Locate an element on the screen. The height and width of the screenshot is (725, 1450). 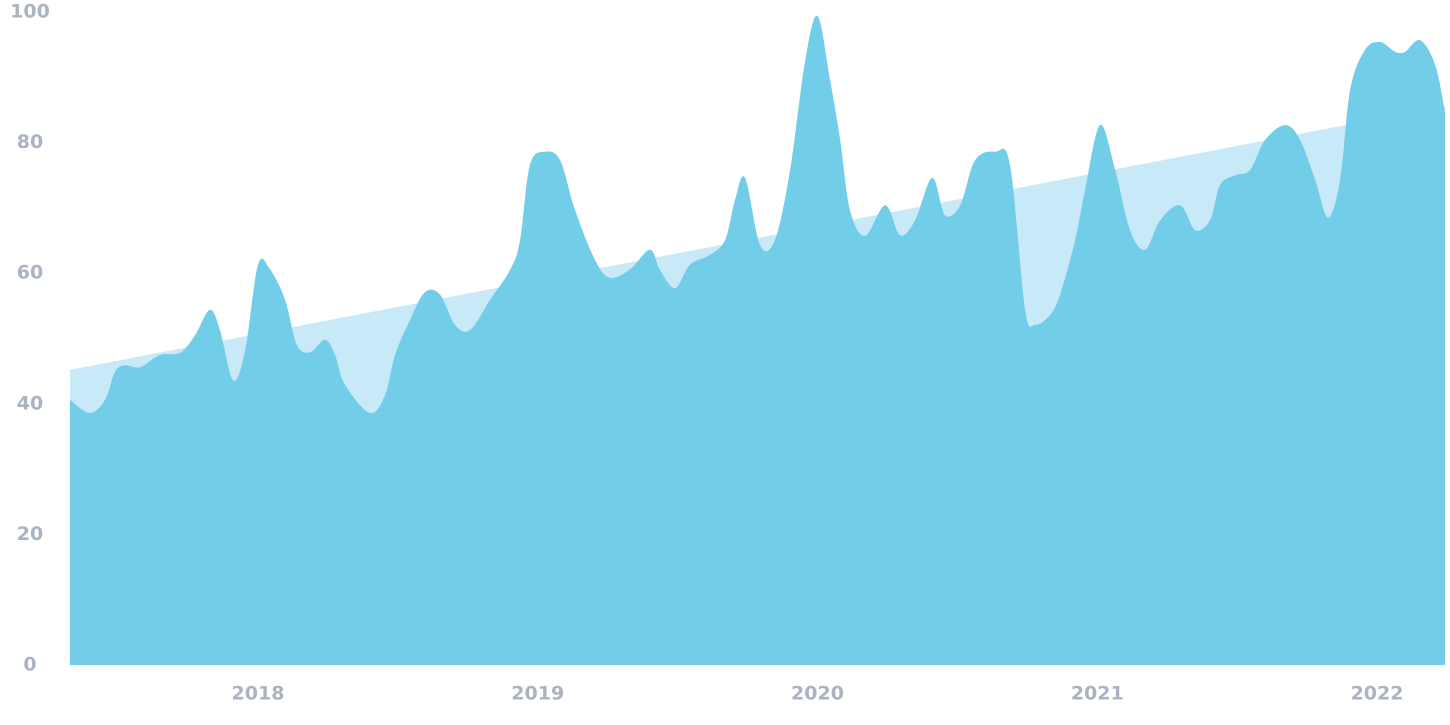
y-tick-label: 40 is located at coordinates (30, 403).